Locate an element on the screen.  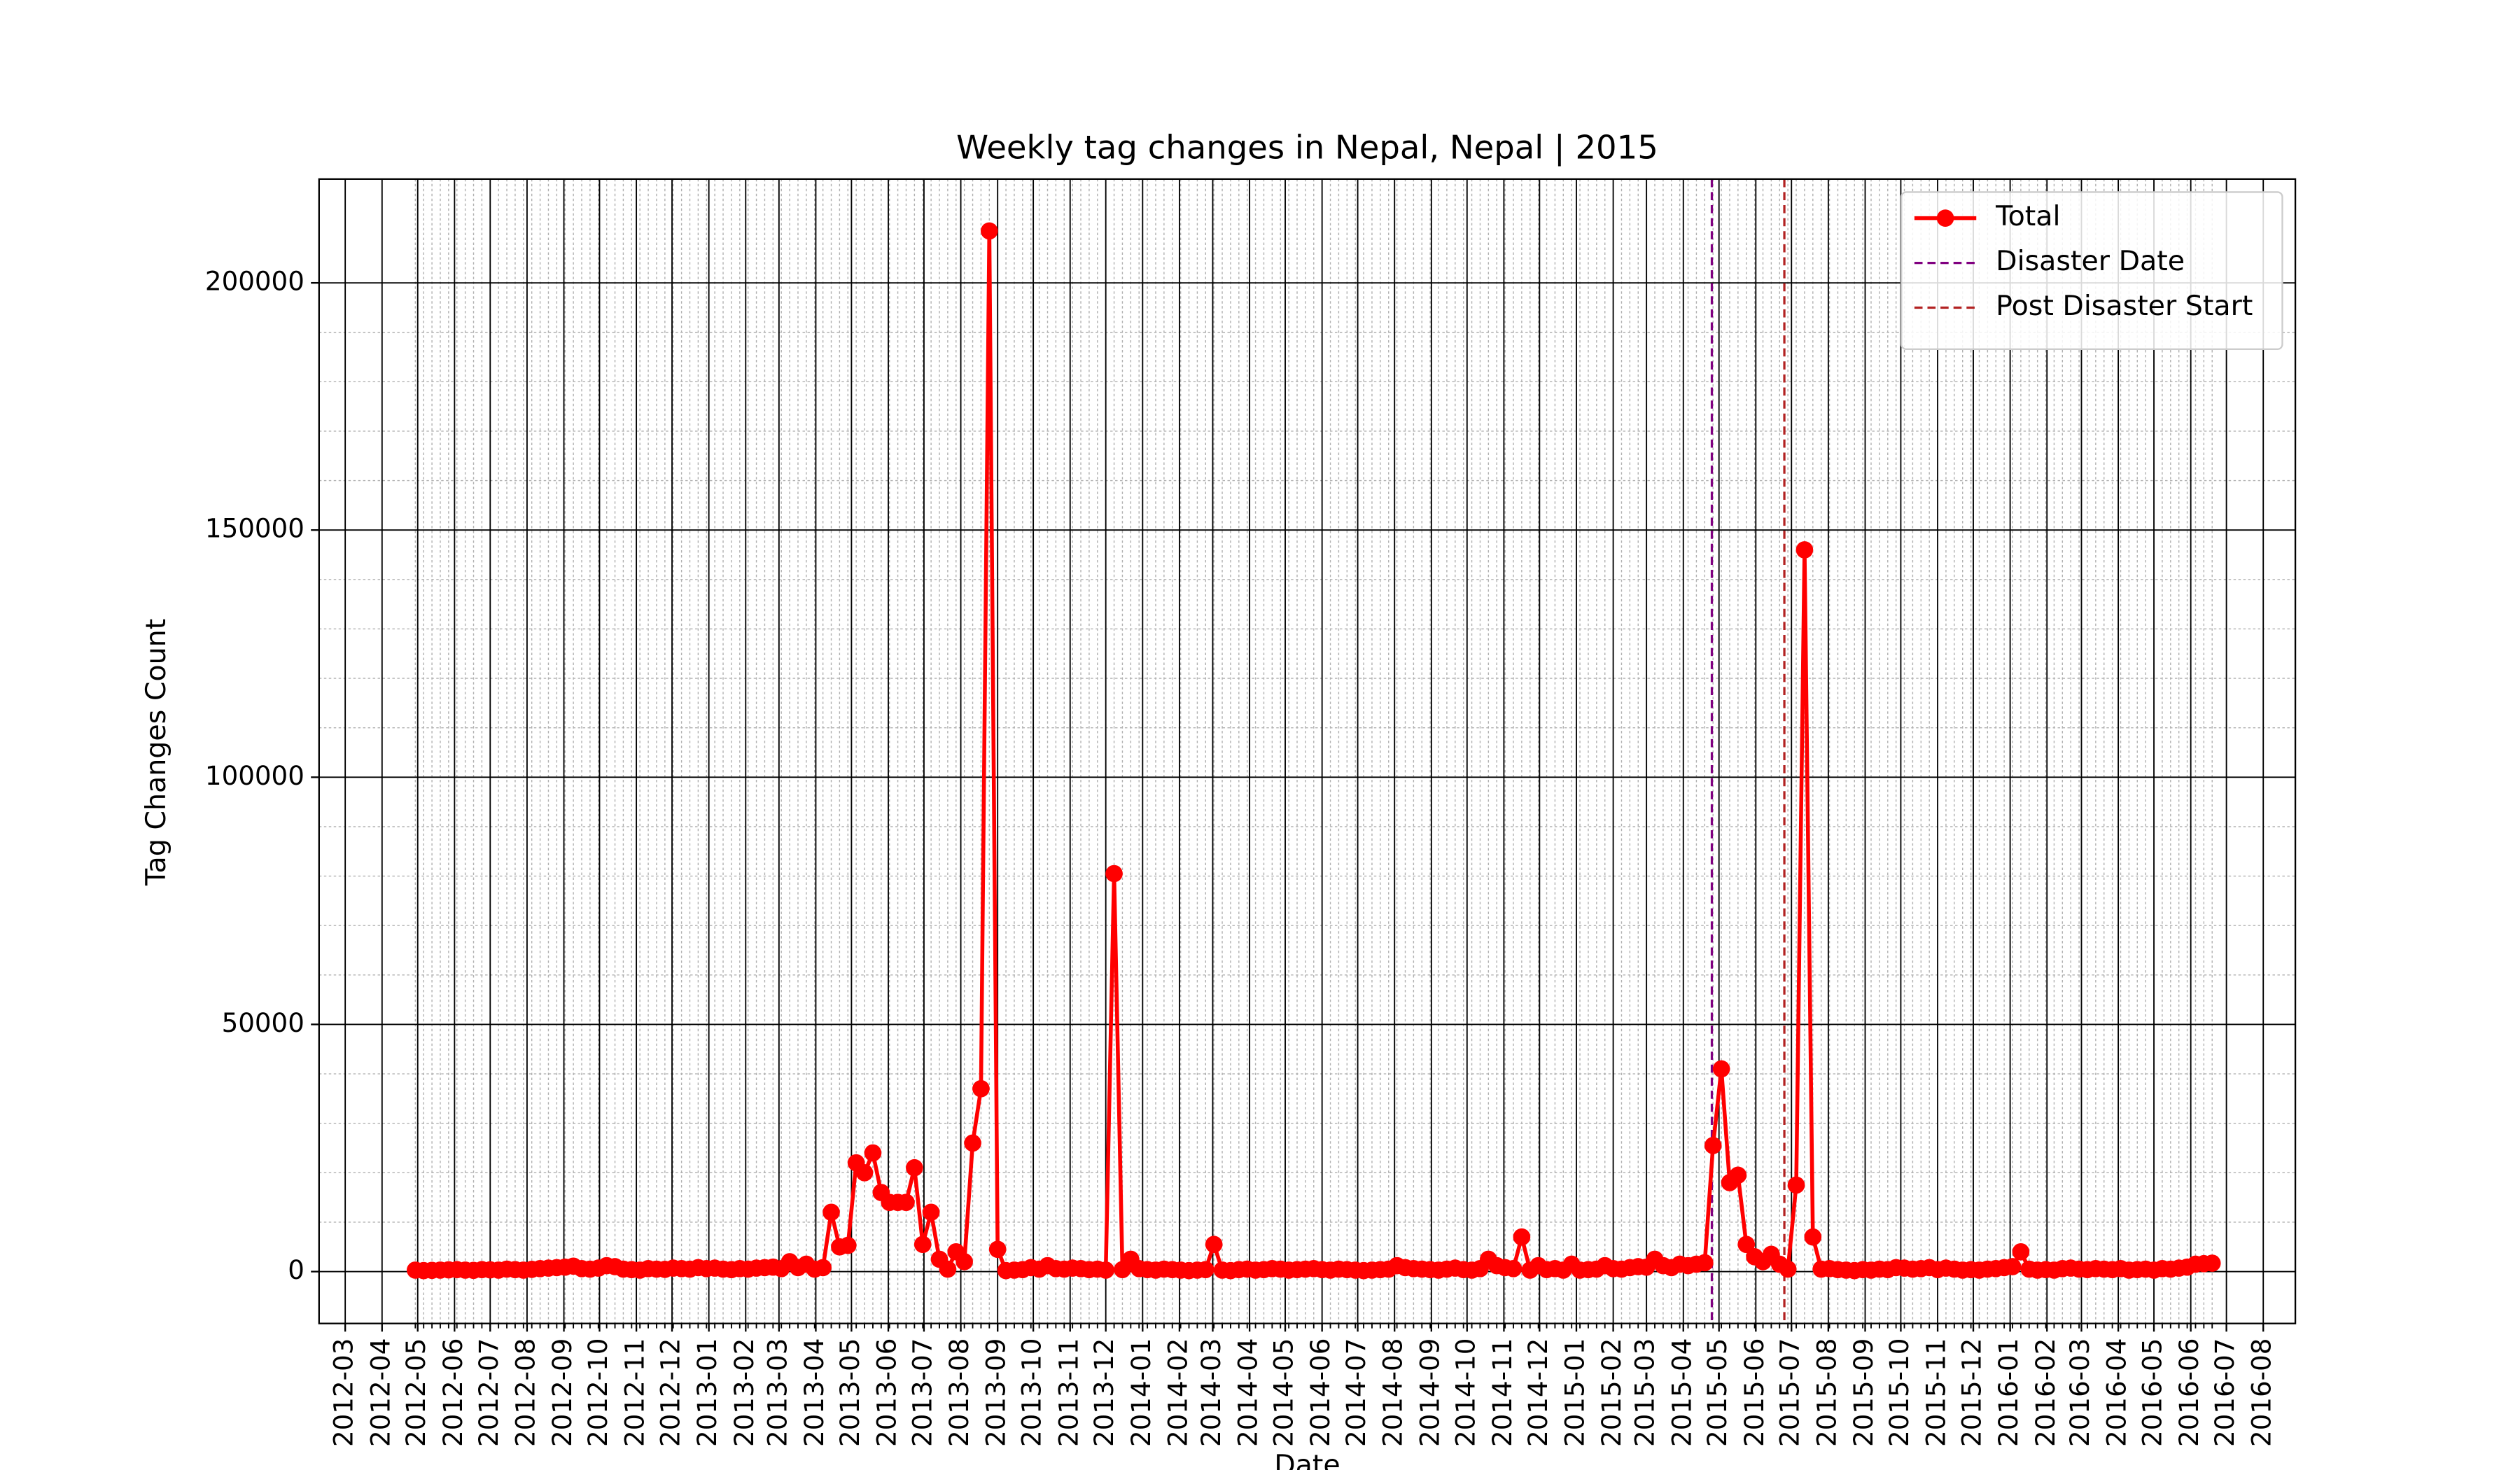
x-tick-label: 2015-05 is located at coordinates (1717, 1392).